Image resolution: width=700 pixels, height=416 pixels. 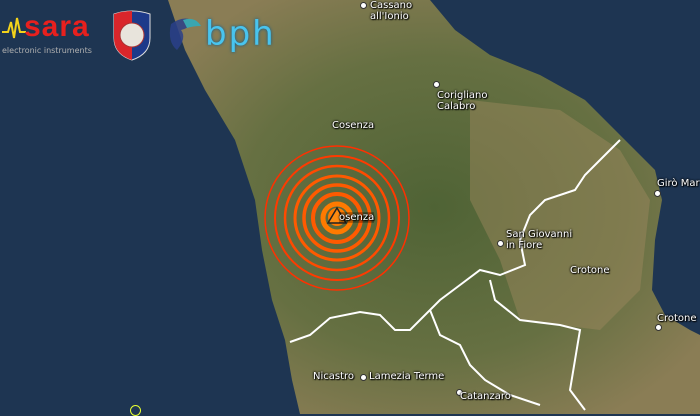 I want to click on place-cosenza: Cosenza, so click(x=353, y=125).